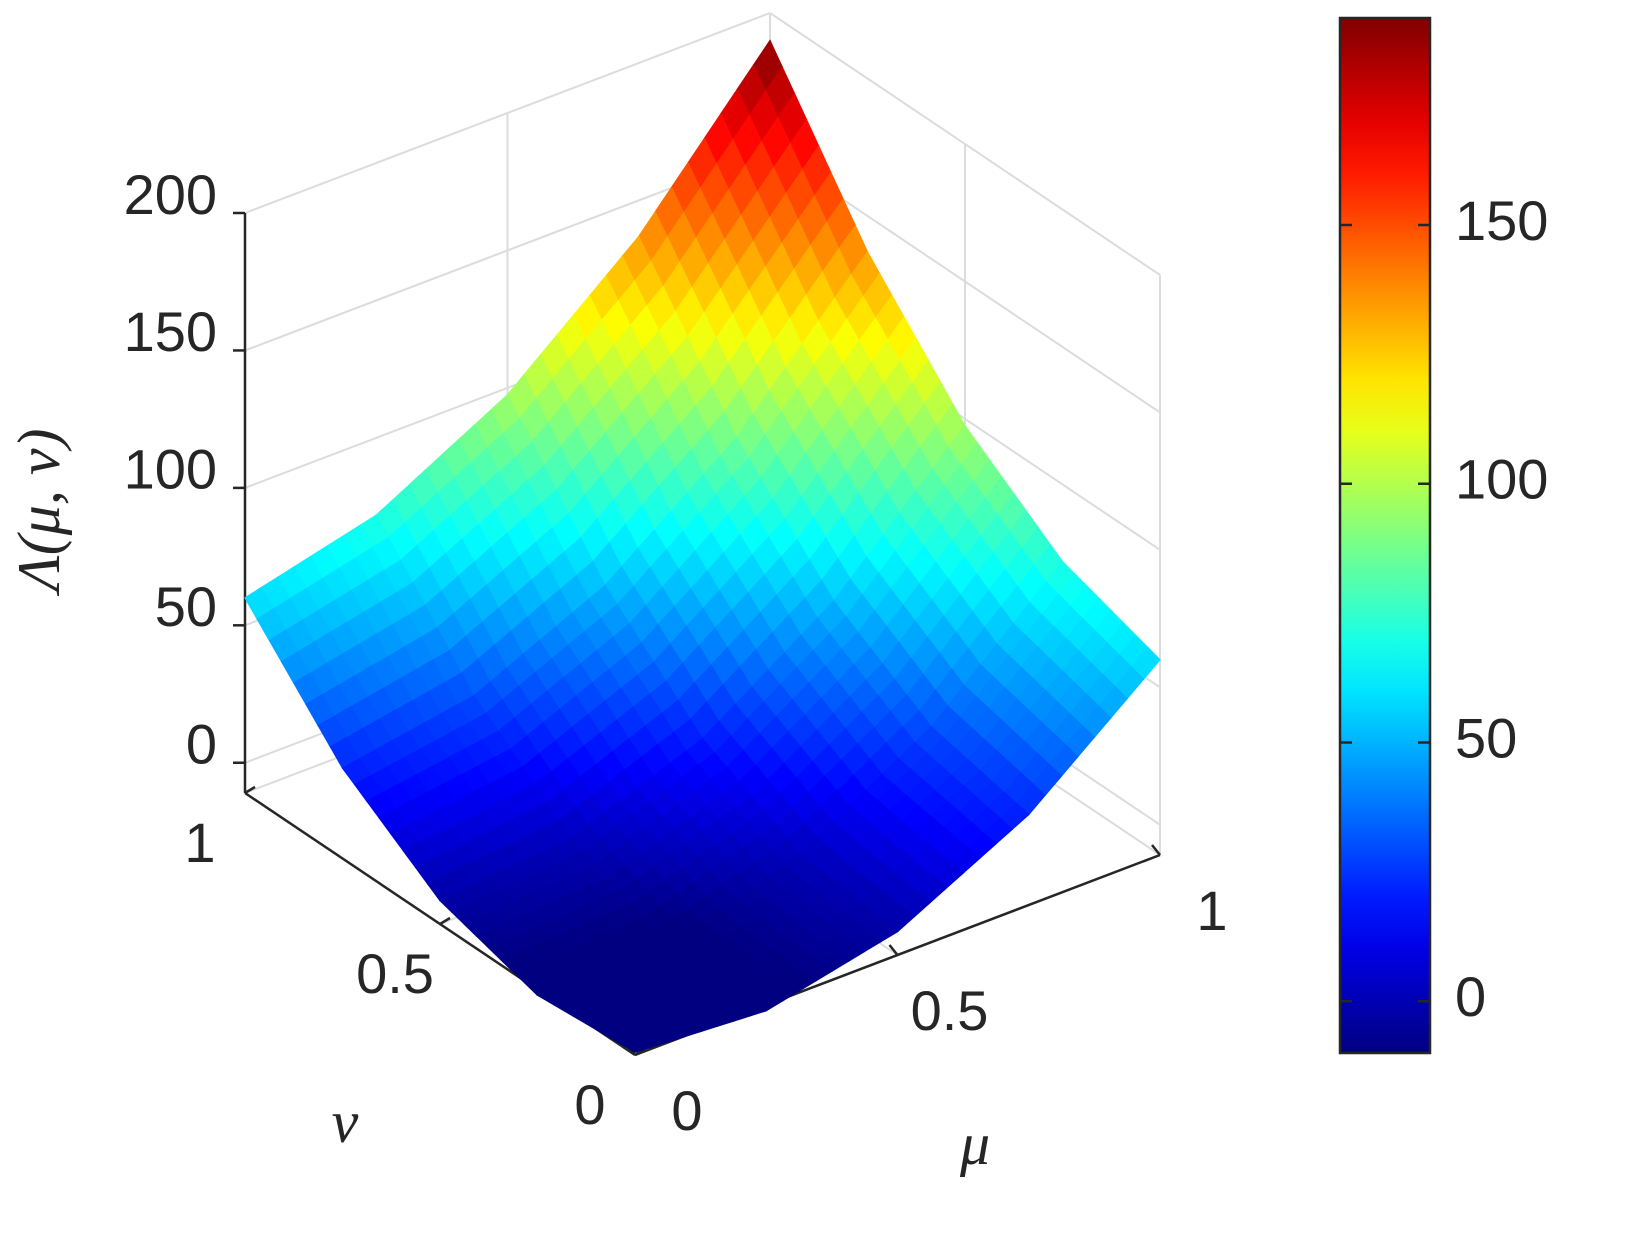 This screenshot has width=1650, height=1255. I want to click on colorbar-tick-label: 0, so click(1470, 996).